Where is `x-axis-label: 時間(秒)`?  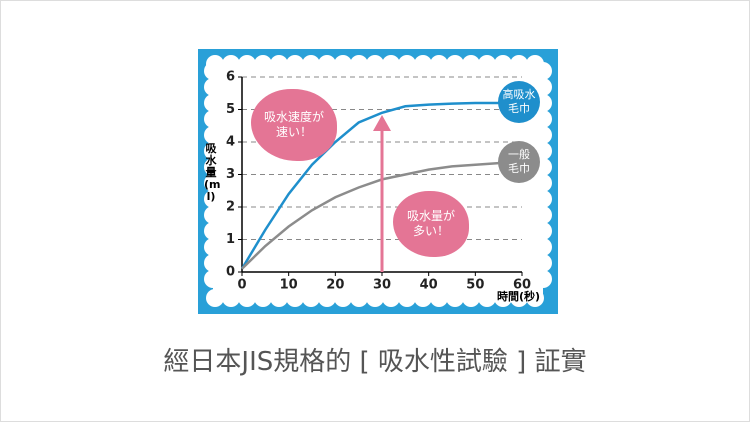 x-axis-label: 時間(秒) is located at coordinates (519, 296).